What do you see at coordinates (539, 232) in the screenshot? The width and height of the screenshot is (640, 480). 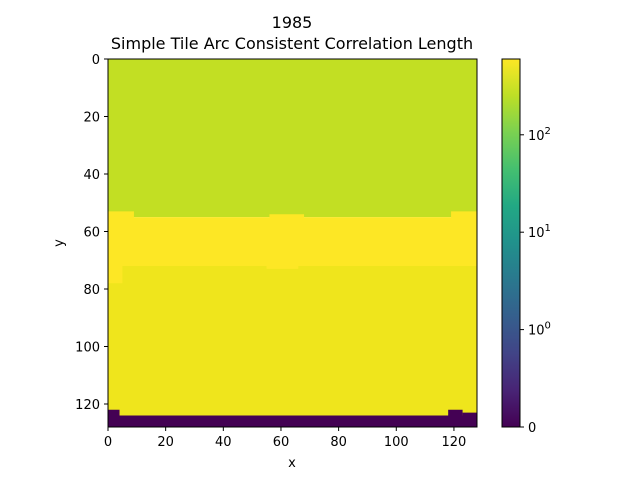 I see `colorbar-tick-label: 10¹` at bounding box center [539, 232].